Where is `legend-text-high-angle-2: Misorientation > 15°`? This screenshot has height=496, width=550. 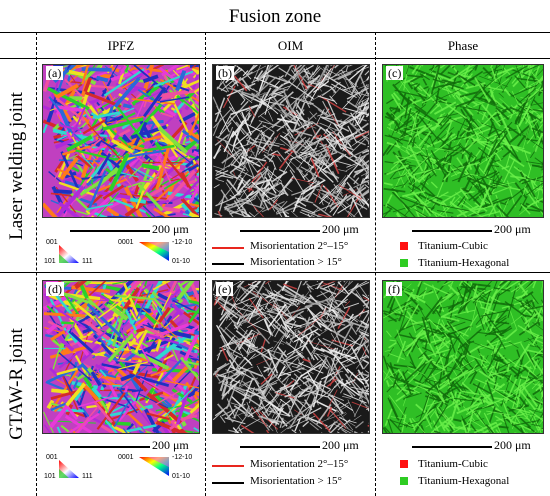 legend-text-high-angle-2: Misorientation > 15° is located at coordinates (296, 481).